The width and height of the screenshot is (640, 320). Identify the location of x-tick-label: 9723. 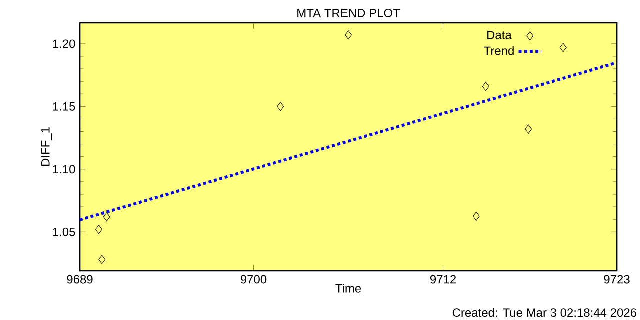
(617, 279).